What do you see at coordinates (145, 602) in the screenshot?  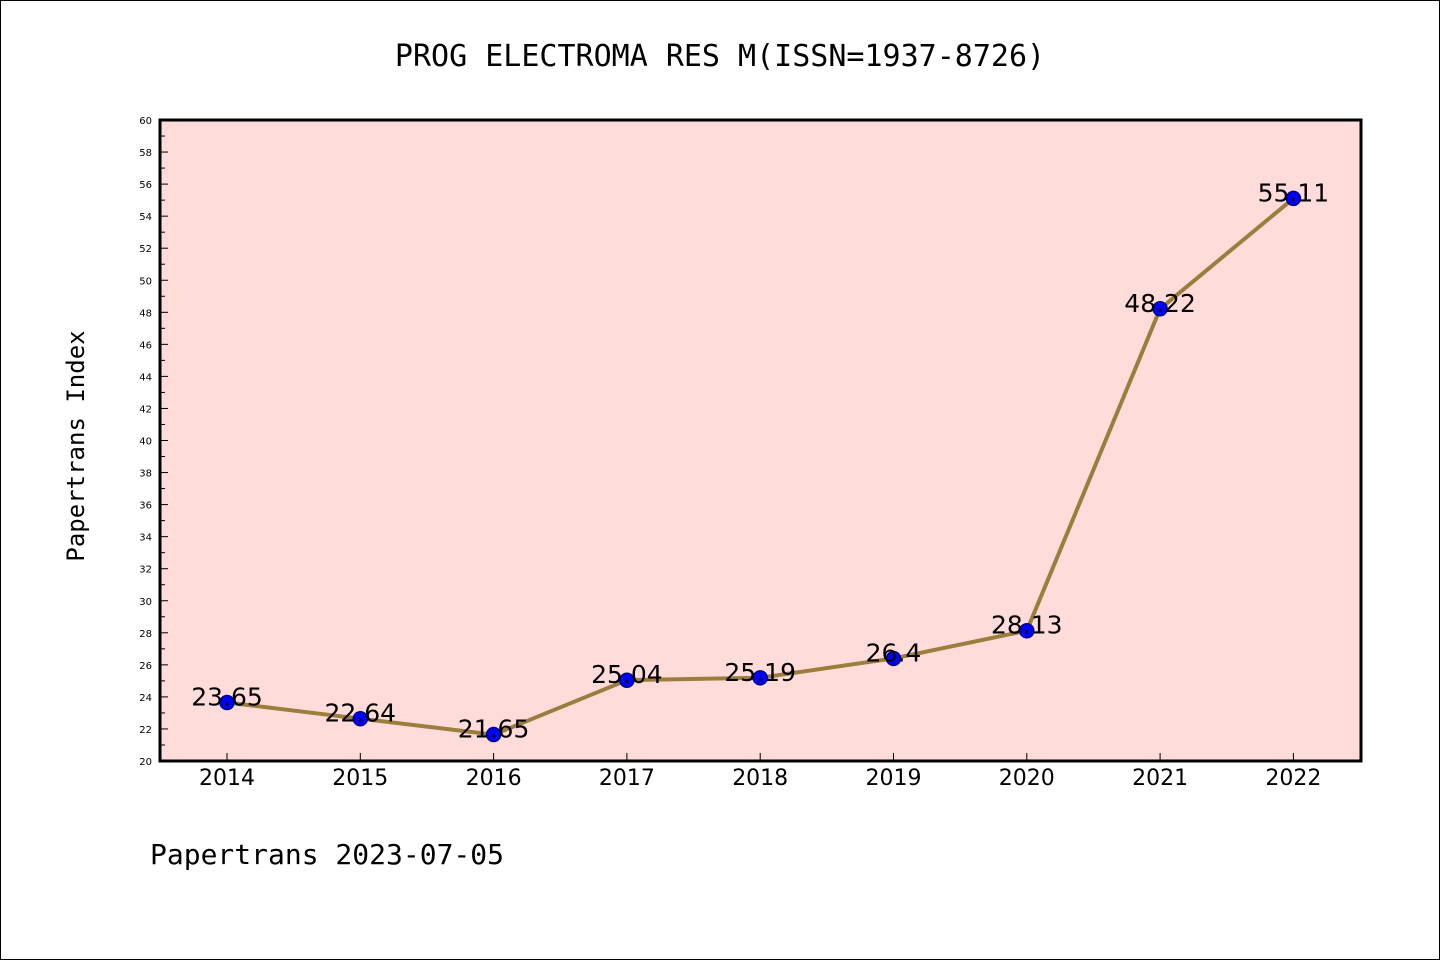 I see `y-tick-label: 30` at bounding box center [145, 602].